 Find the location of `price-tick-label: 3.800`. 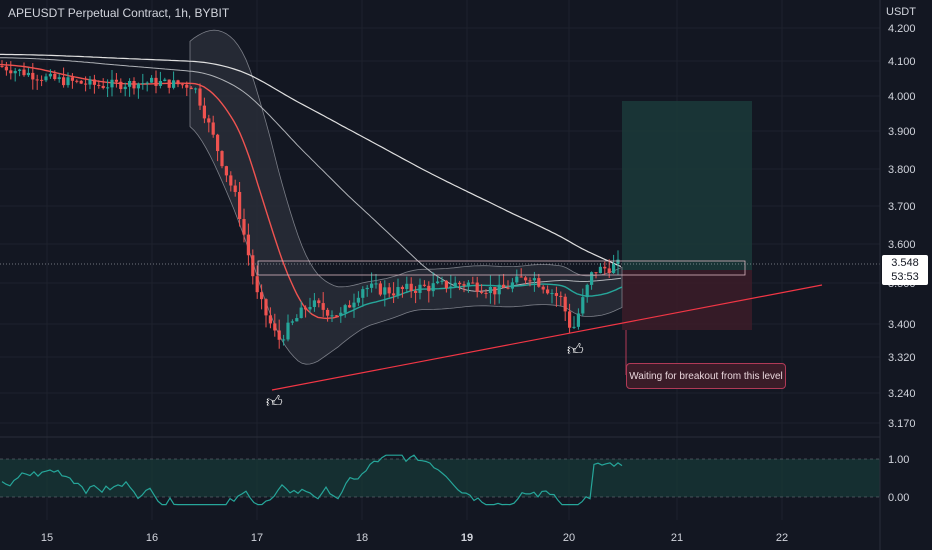

price-tick-label: 3.800 is located at coordinates (902, 170).